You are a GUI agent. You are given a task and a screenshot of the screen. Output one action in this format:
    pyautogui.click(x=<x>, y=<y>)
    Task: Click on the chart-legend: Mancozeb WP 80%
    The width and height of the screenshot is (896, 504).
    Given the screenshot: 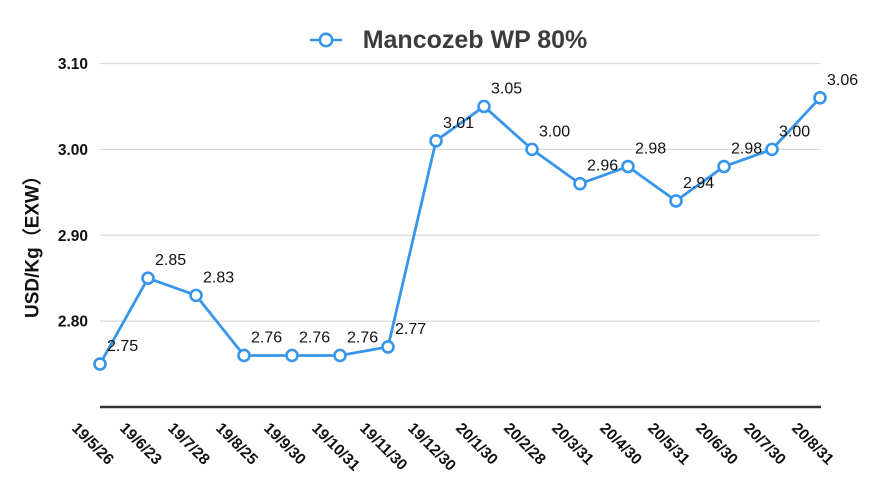 What is the action you would take?
    pyautogui.click(x=448, y=40)
    